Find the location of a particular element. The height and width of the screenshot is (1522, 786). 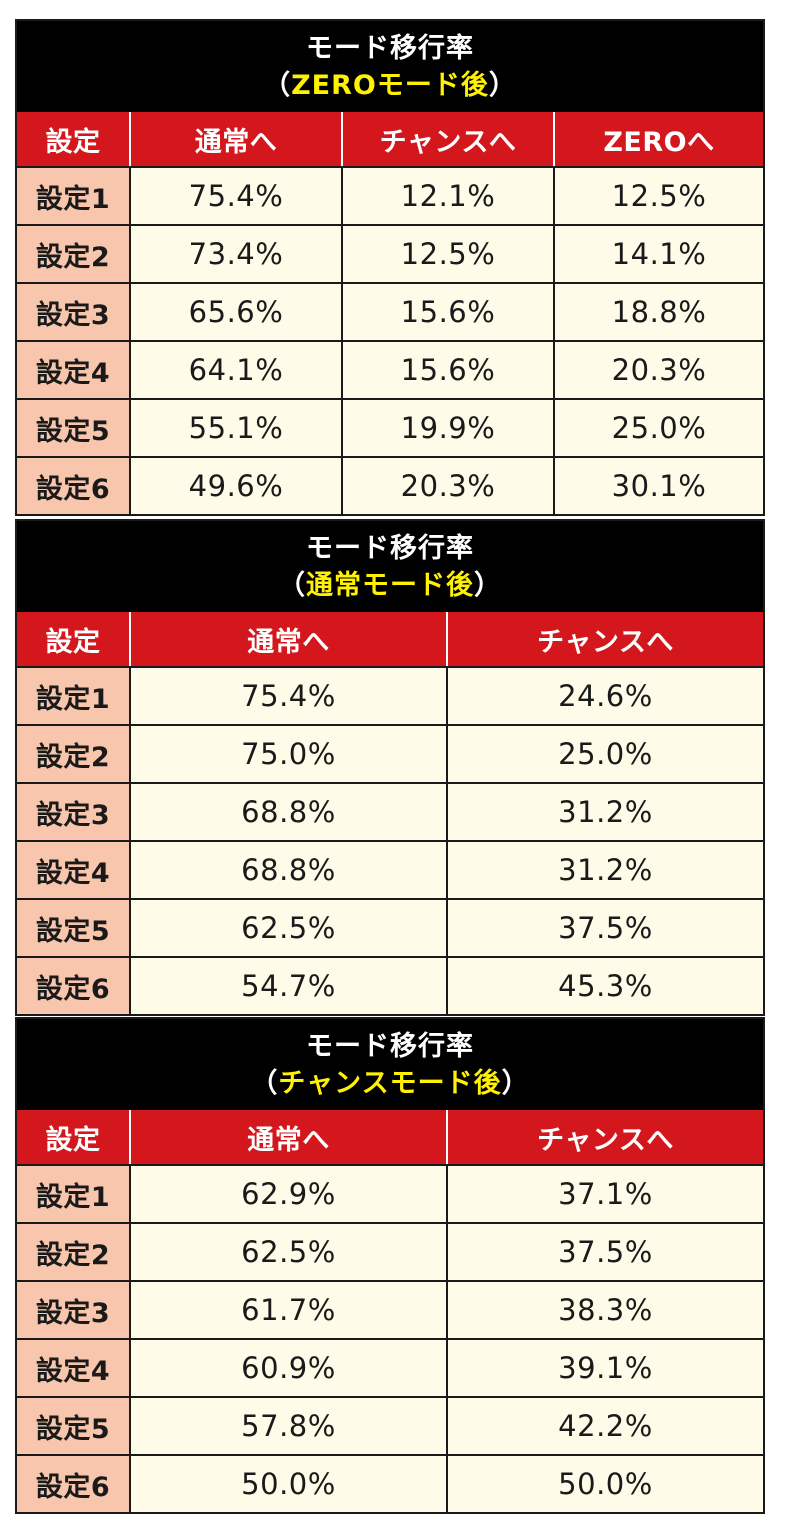

value-cell: 75.0% is located at coordinates (287, 754).